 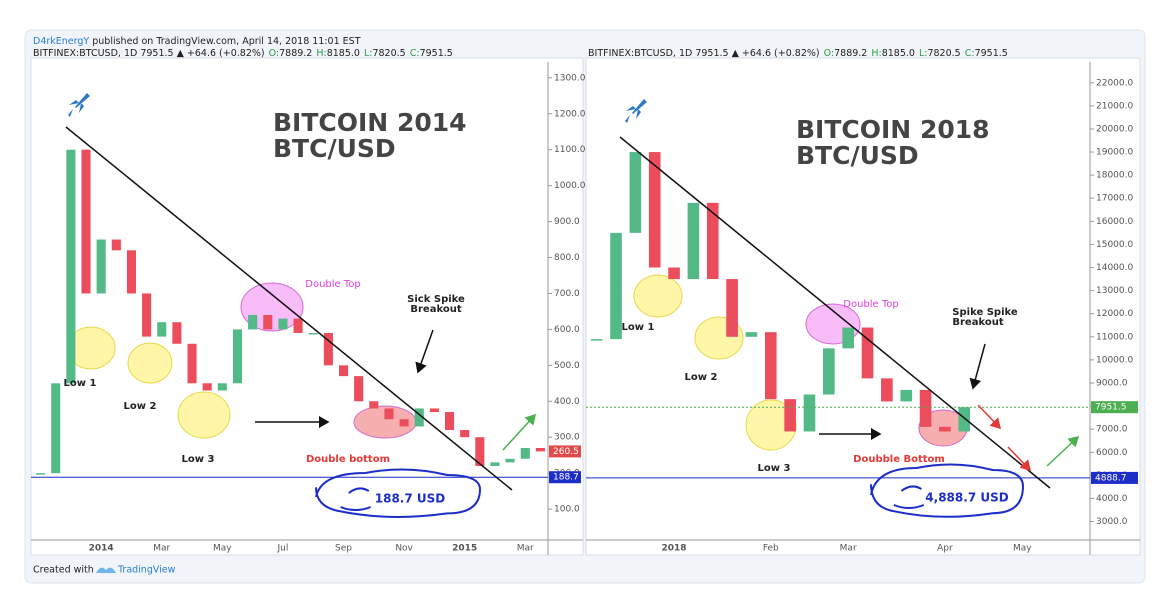 I want to click on annotation: Spike Spike, so click(x=985, y=312).